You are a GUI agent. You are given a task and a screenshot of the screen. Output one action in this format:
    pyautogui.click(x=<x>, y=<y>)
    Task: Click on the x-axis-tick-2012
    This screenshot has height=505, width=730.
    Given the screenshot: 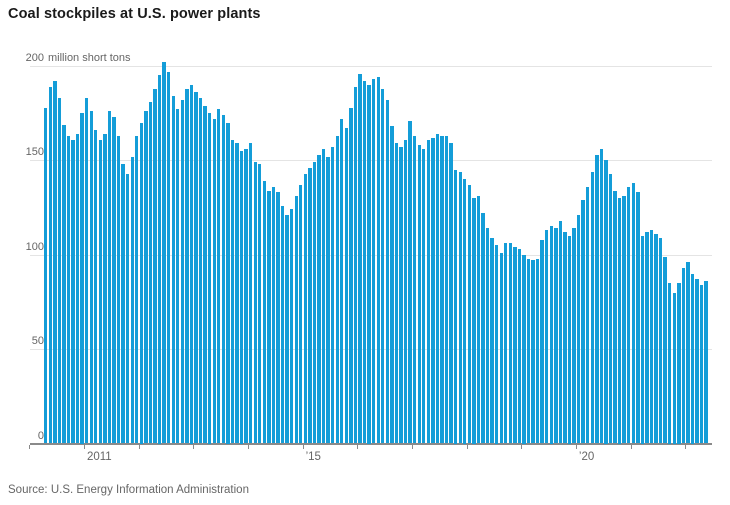 What is the action you would take?
    pyautogui.click(x=139, y=446)
    